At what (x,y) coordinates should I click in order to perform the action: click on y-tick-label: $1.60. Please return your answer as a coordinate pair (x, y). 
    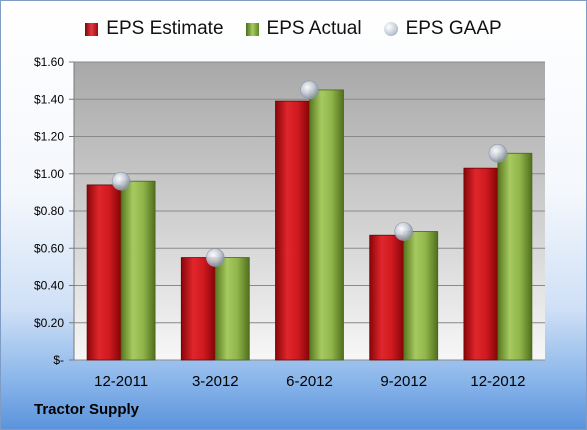
    Looking at the image, I should click on (49, 62).